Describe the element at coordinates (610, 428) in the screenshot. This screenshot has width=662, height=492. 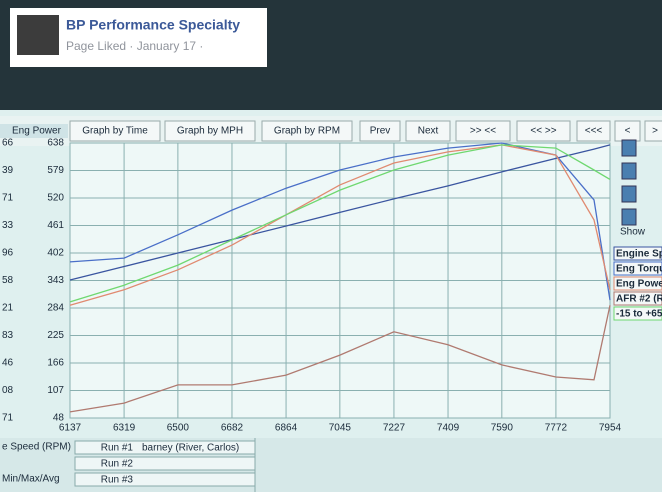
I see `x-tick-label: 7954` at that location.